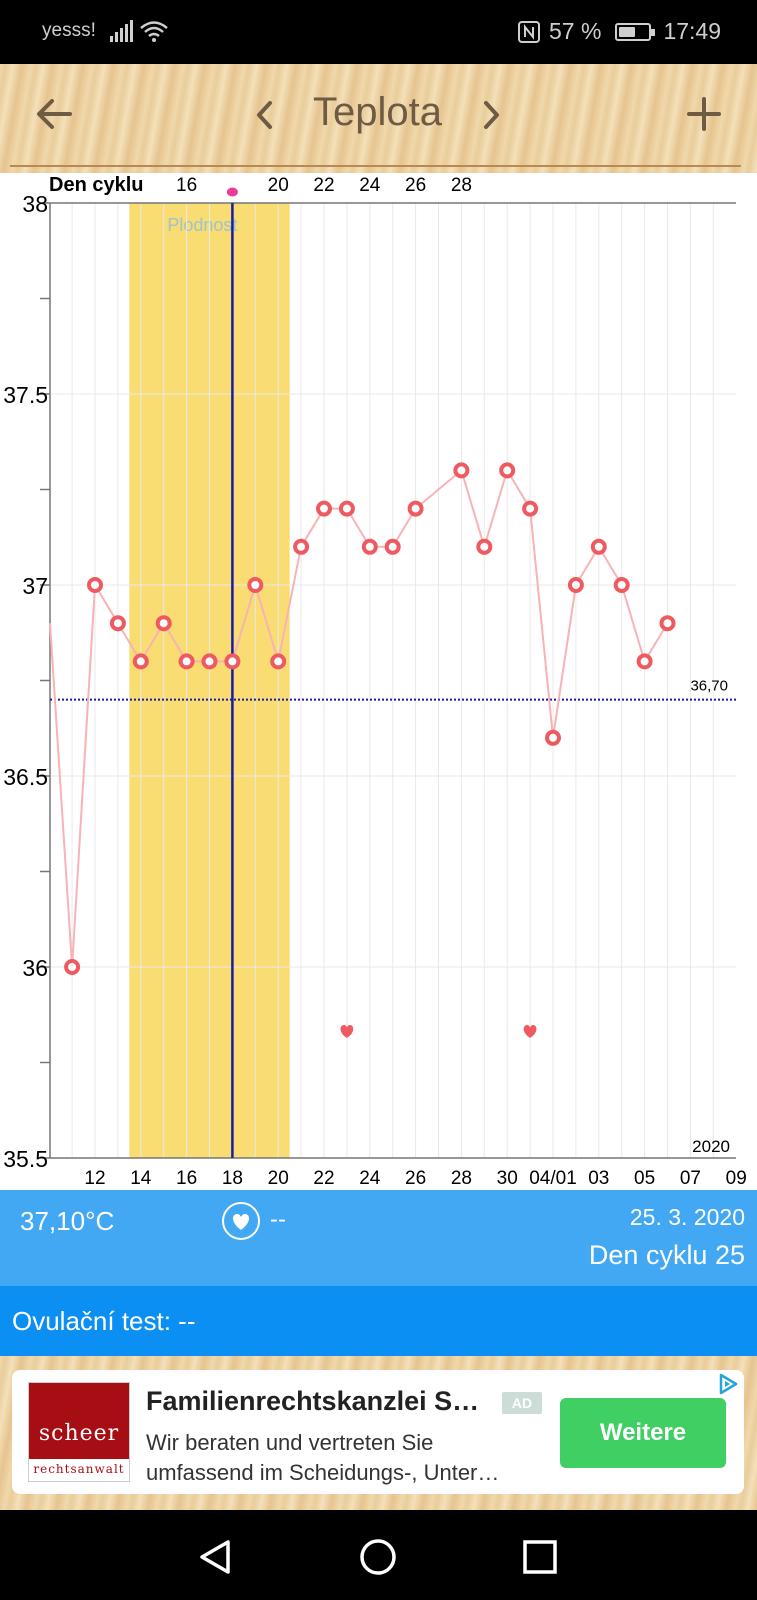 This screenshot has width=757, height=1600. Describe the element at coordinates (507, 1178) in the screenshot. I see `x-tick-label: 30` at that location.